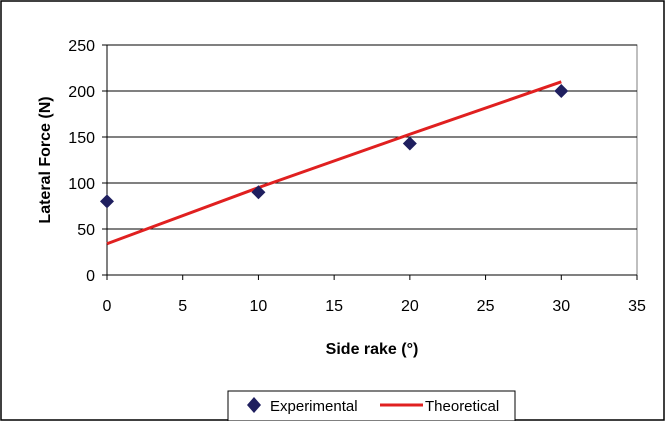 This screenshot has width=665, height=426. Describe the element at coordinates (374, 295) in the screenshot. I see `x-axis-ticks: 0 5 10 15 20 25 30 35` at that location.